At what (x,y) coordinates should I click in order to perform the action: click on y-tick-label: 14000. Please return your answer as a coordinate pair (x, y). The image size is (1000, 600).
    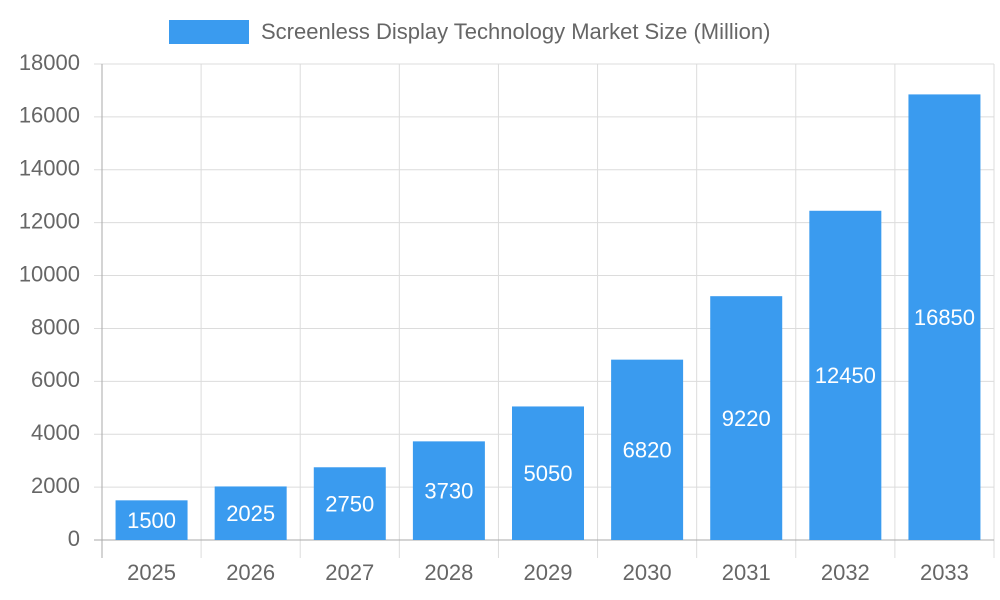
    Looking at the image, I should click on (49, 168).